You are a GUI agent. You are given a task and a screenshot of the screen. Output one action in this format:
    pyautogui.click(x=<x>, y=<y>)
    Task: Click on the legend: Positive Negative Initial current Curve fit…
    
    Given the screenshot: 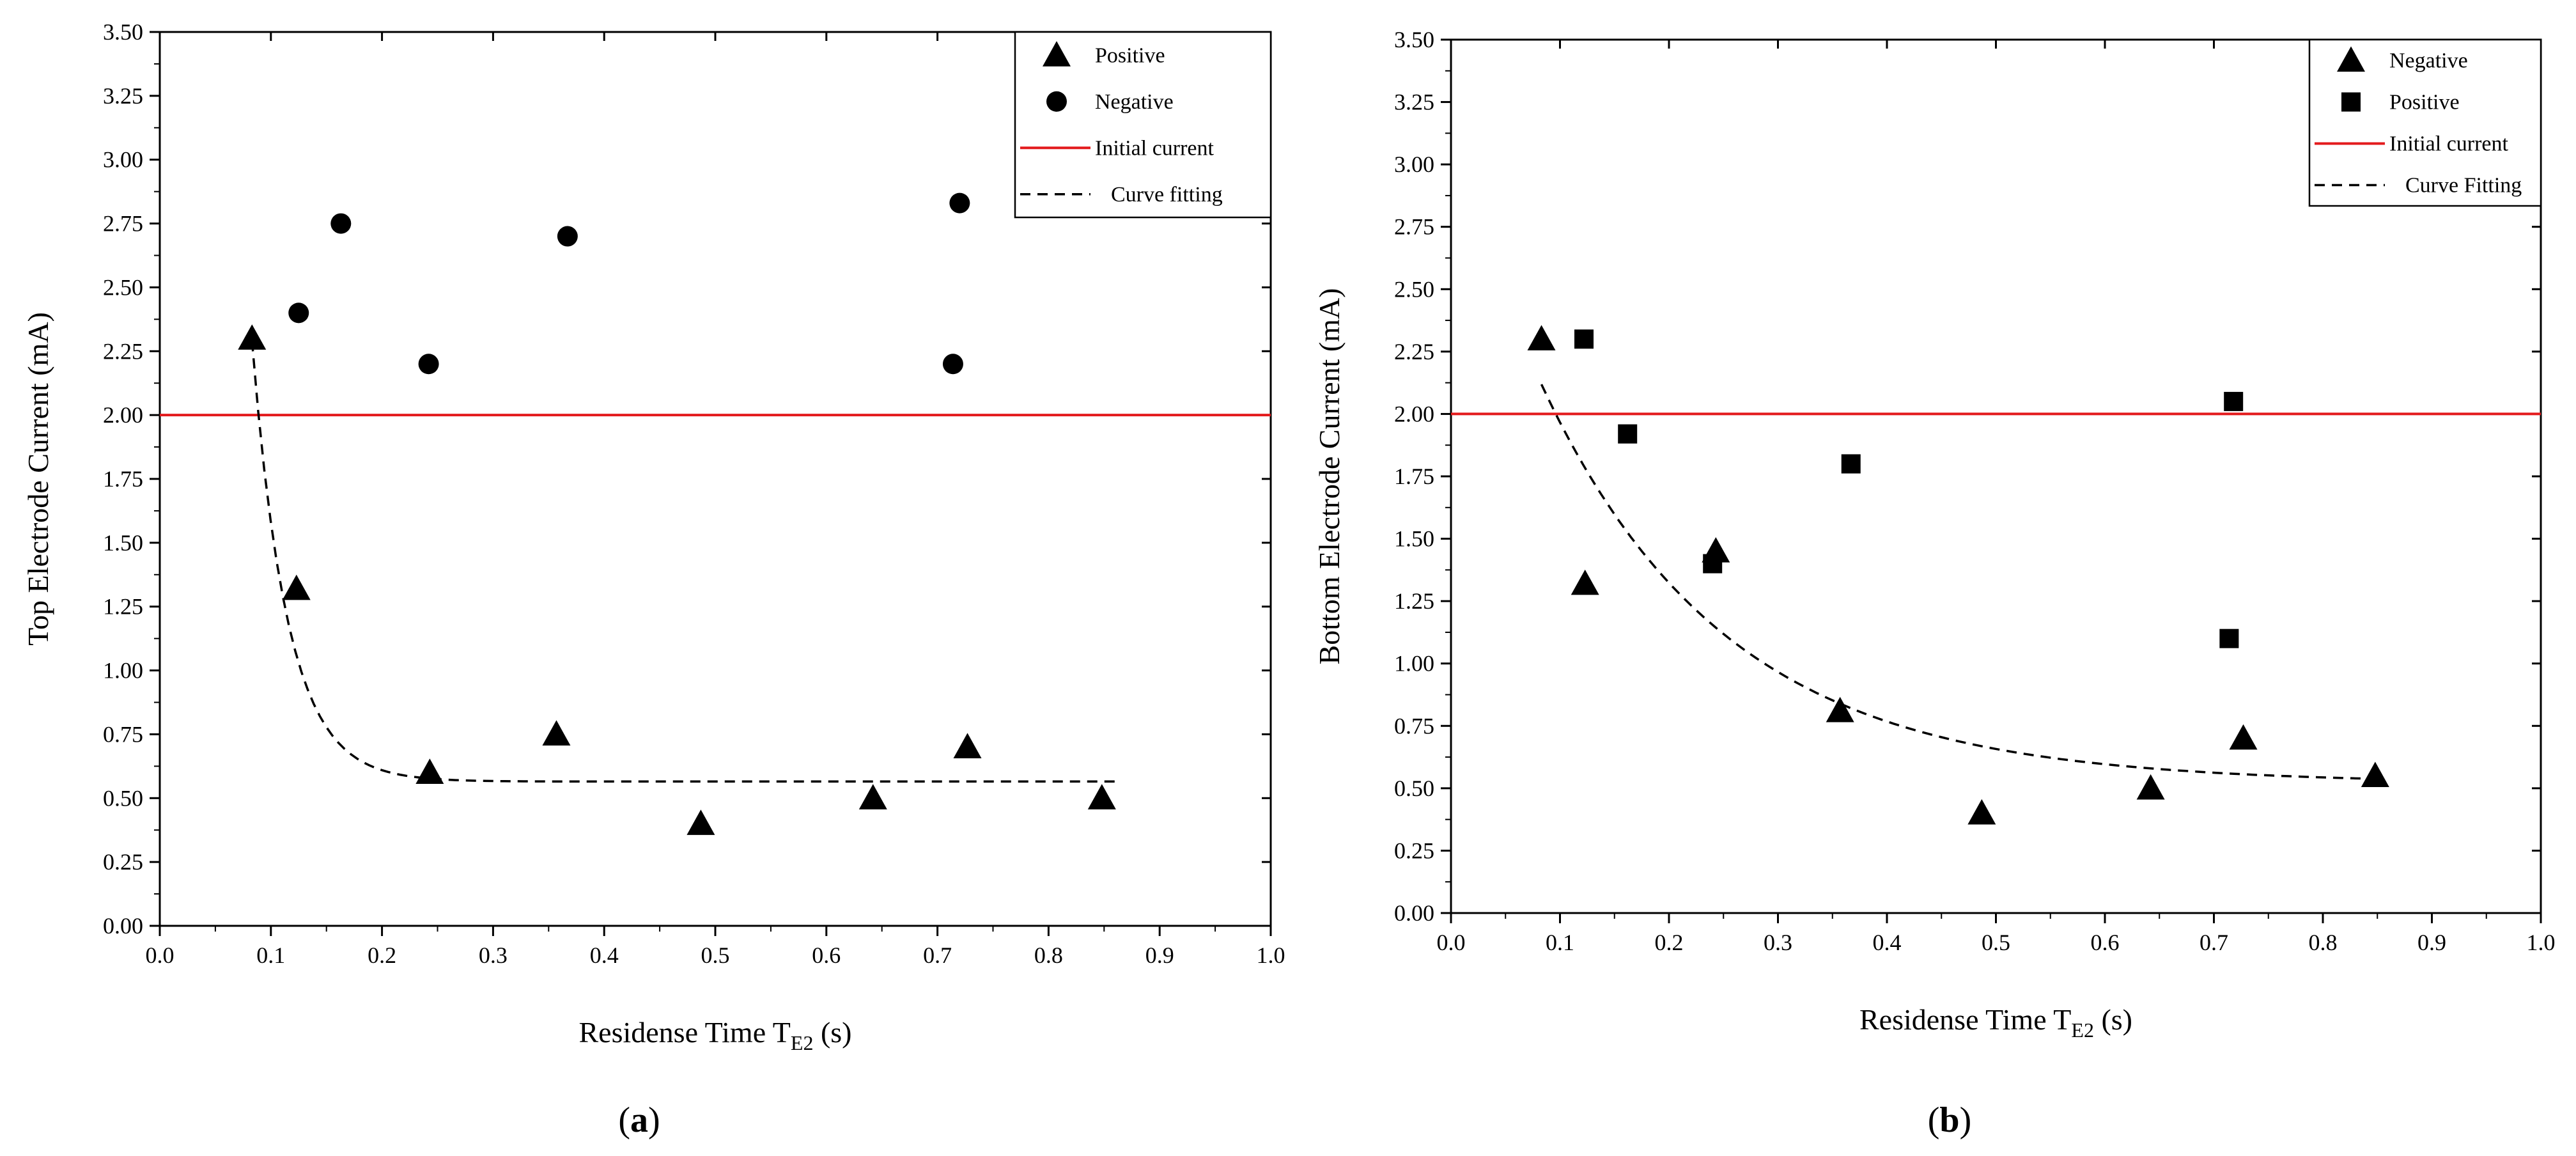 What is the action you would take?
    pyautogui.click(x=1143, y=125)
    